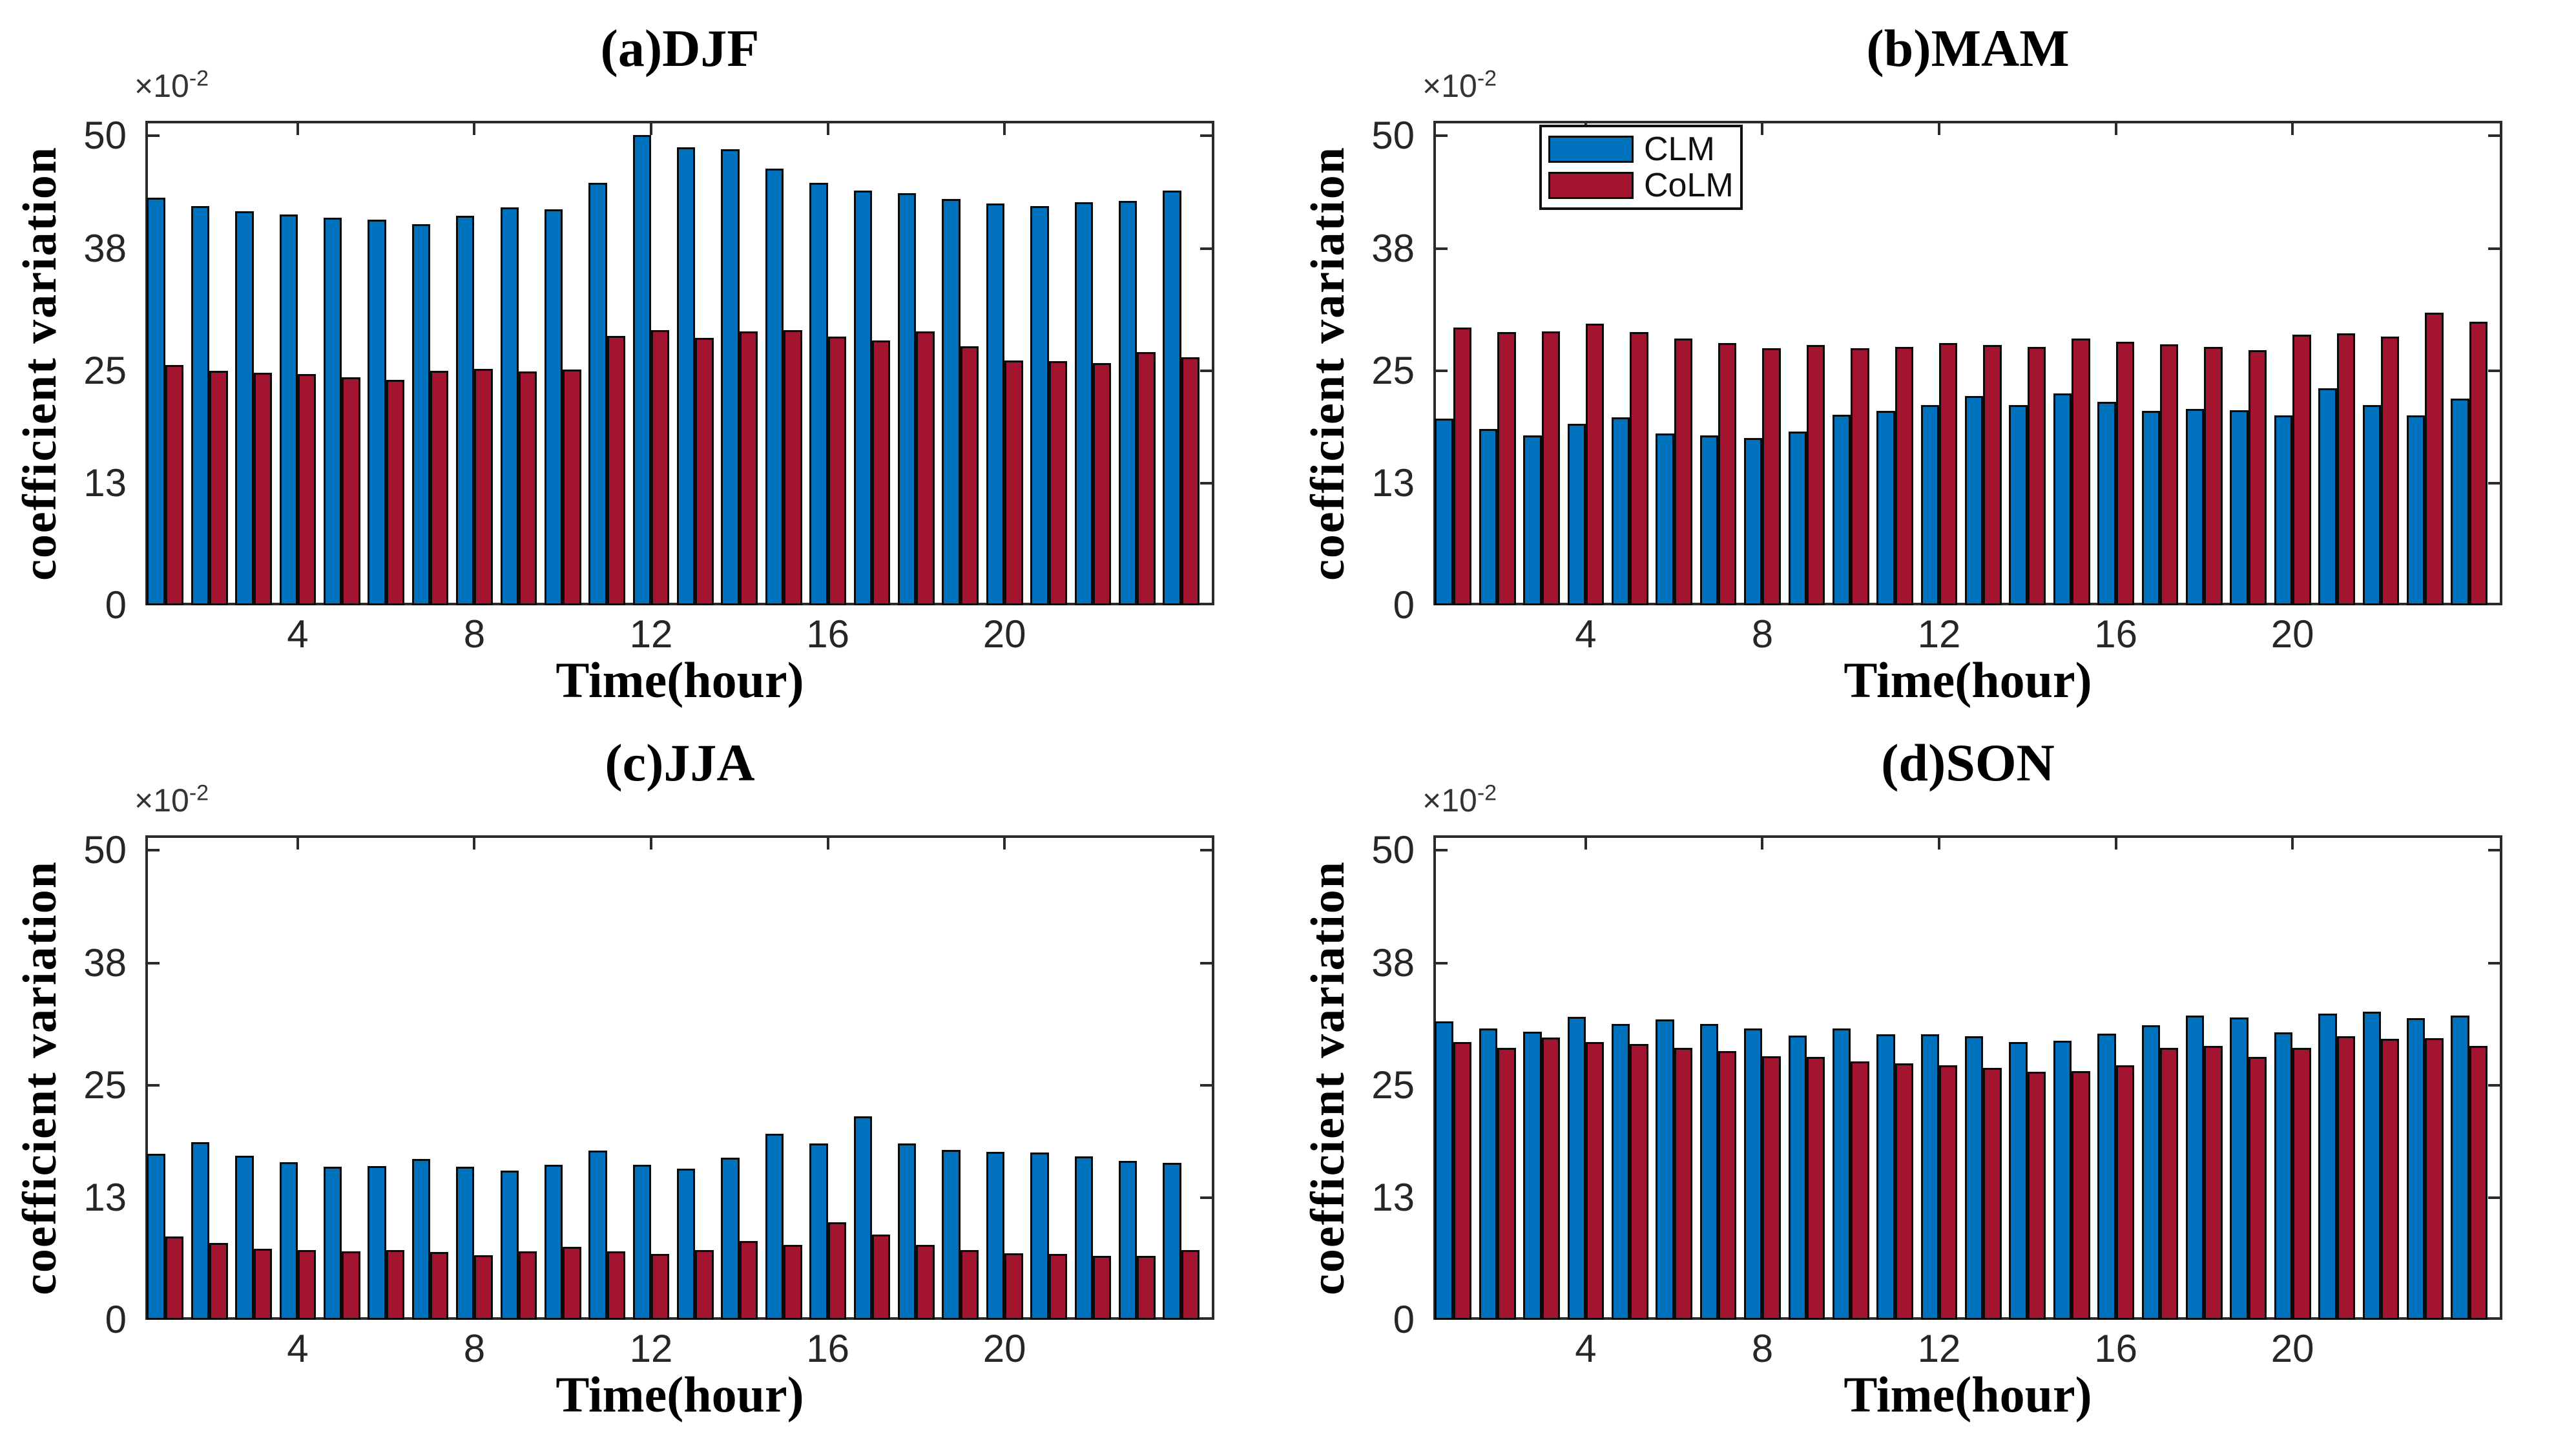 The height and width of the screenshot is (1429, 2576). I want to click on x-tick-label-8: 8, so click(1762, 1348).